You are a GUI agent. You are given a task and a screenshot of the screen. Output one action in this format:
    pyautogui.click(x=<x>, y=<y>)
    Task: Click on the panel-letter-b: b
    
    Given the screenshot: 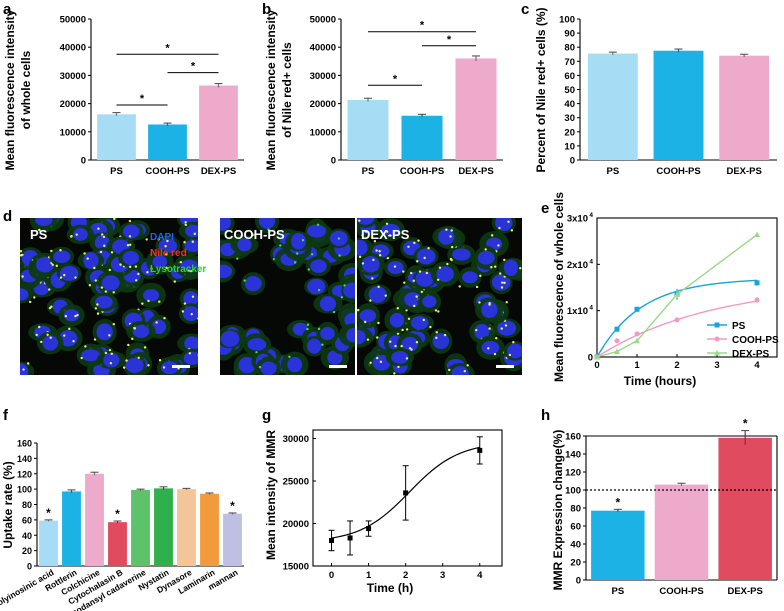 What is the action you would take?
    pyautogui.click(x=266, y=9)
    